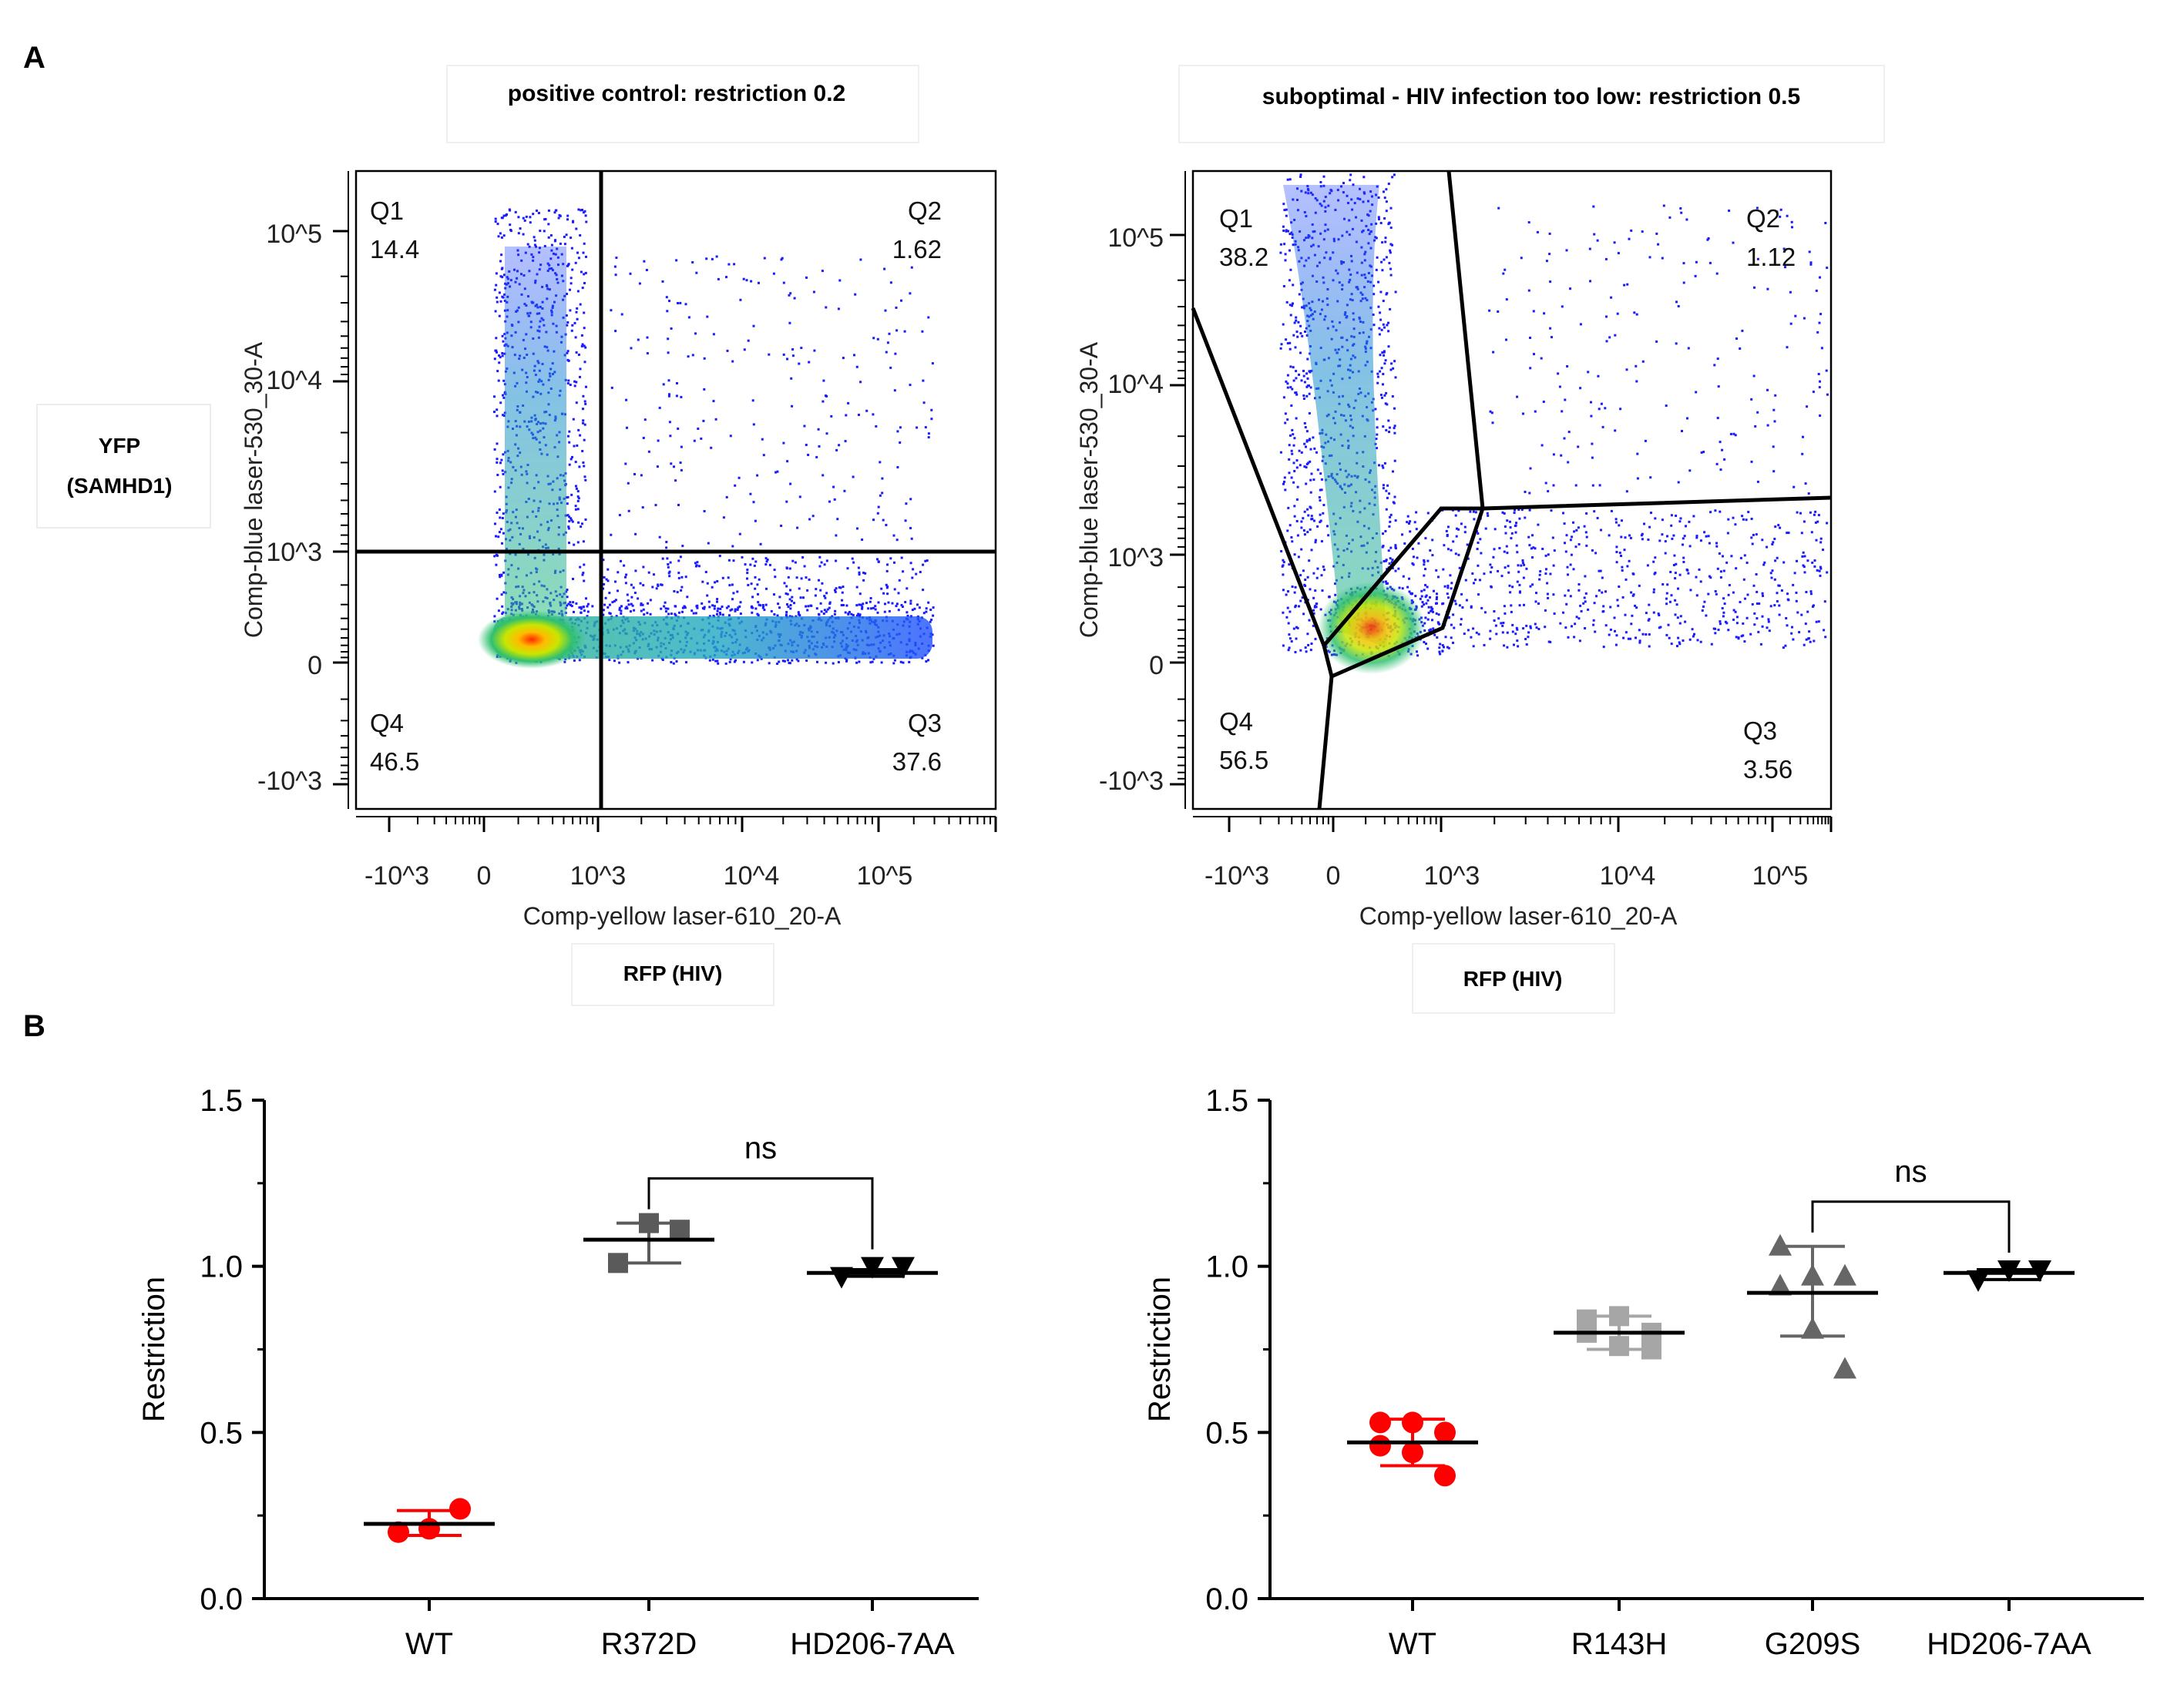 The height and width of the screenshot is (1708, 2157). Describe the element at coordinates (120, 486) in the screenshot. I see `row-label-line2: (SAMHD1)` at that location.